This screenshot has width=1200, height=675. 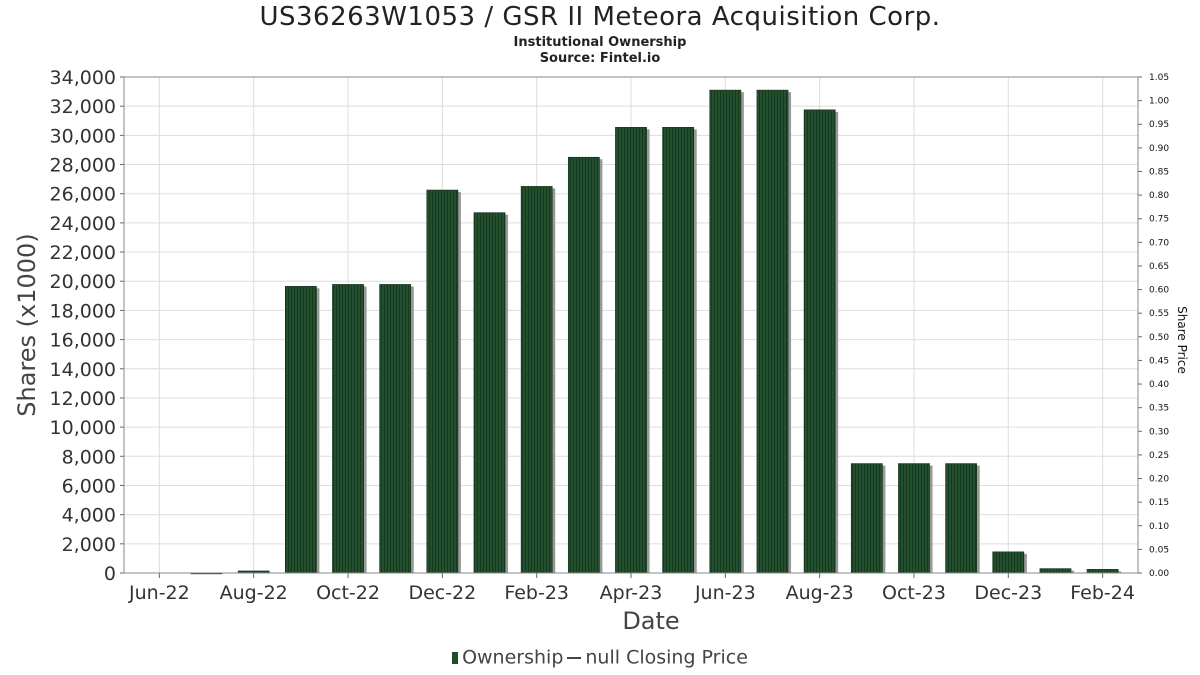 What do you see at coordinates (1159, 361) in the screenshot?
I see `y2-tick-label: 0.45` at bounding box center [1159, 361].